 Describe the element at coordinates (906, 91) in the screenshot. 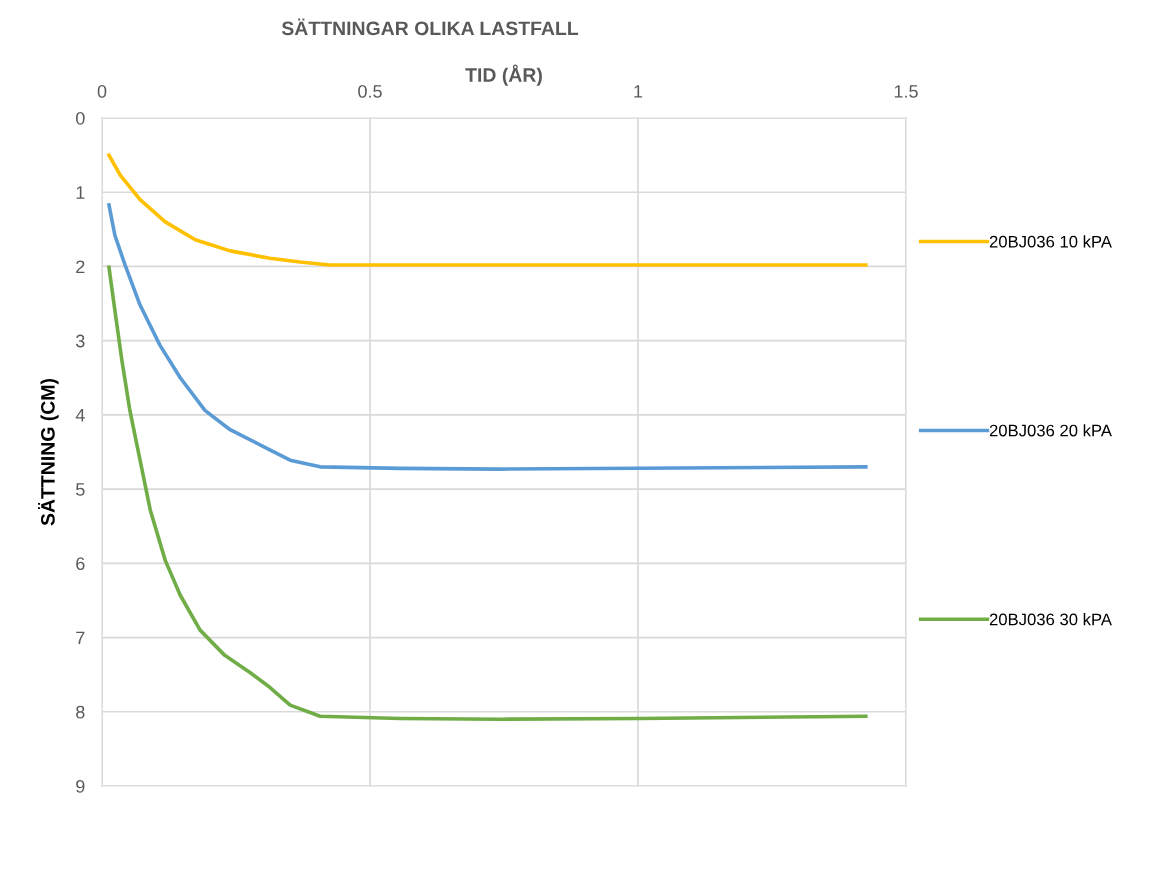

I see `x-tick-label: 1.5` at that location.